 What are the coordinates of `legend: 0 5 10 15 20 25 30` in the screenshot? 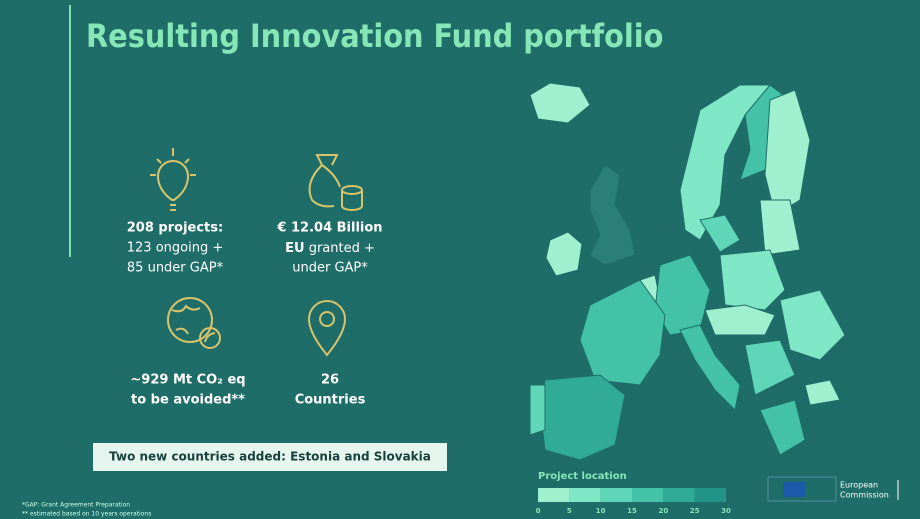 It's located at (633, 501).